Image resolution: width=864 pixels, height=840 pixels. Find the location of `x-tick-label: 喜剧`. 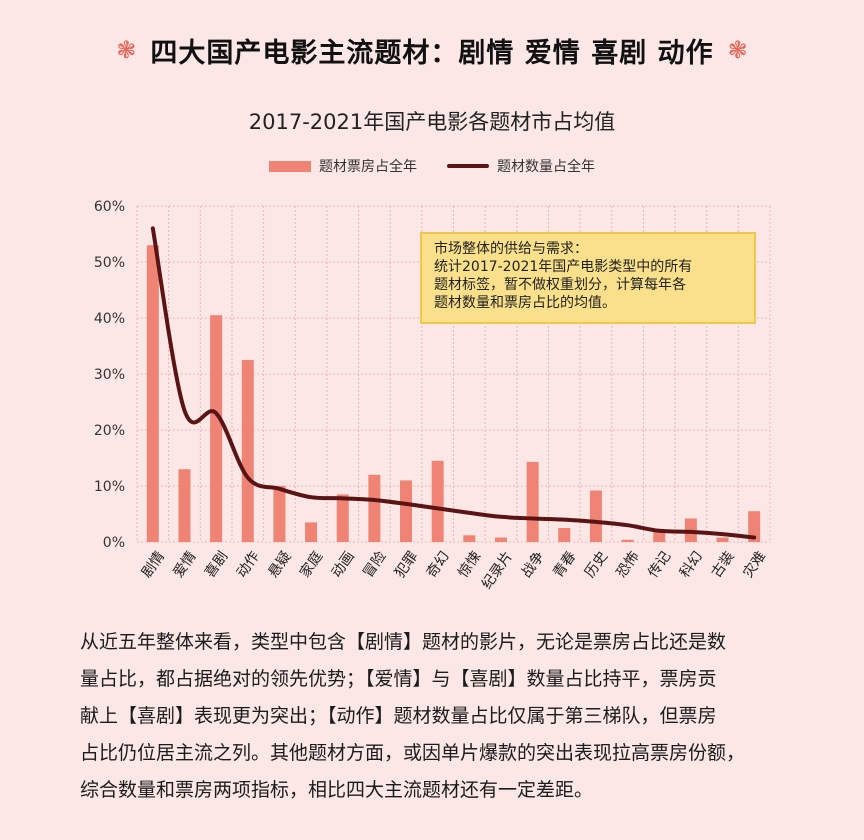

x-tick-label: 喜剧 is located at coordinates (216, 565).